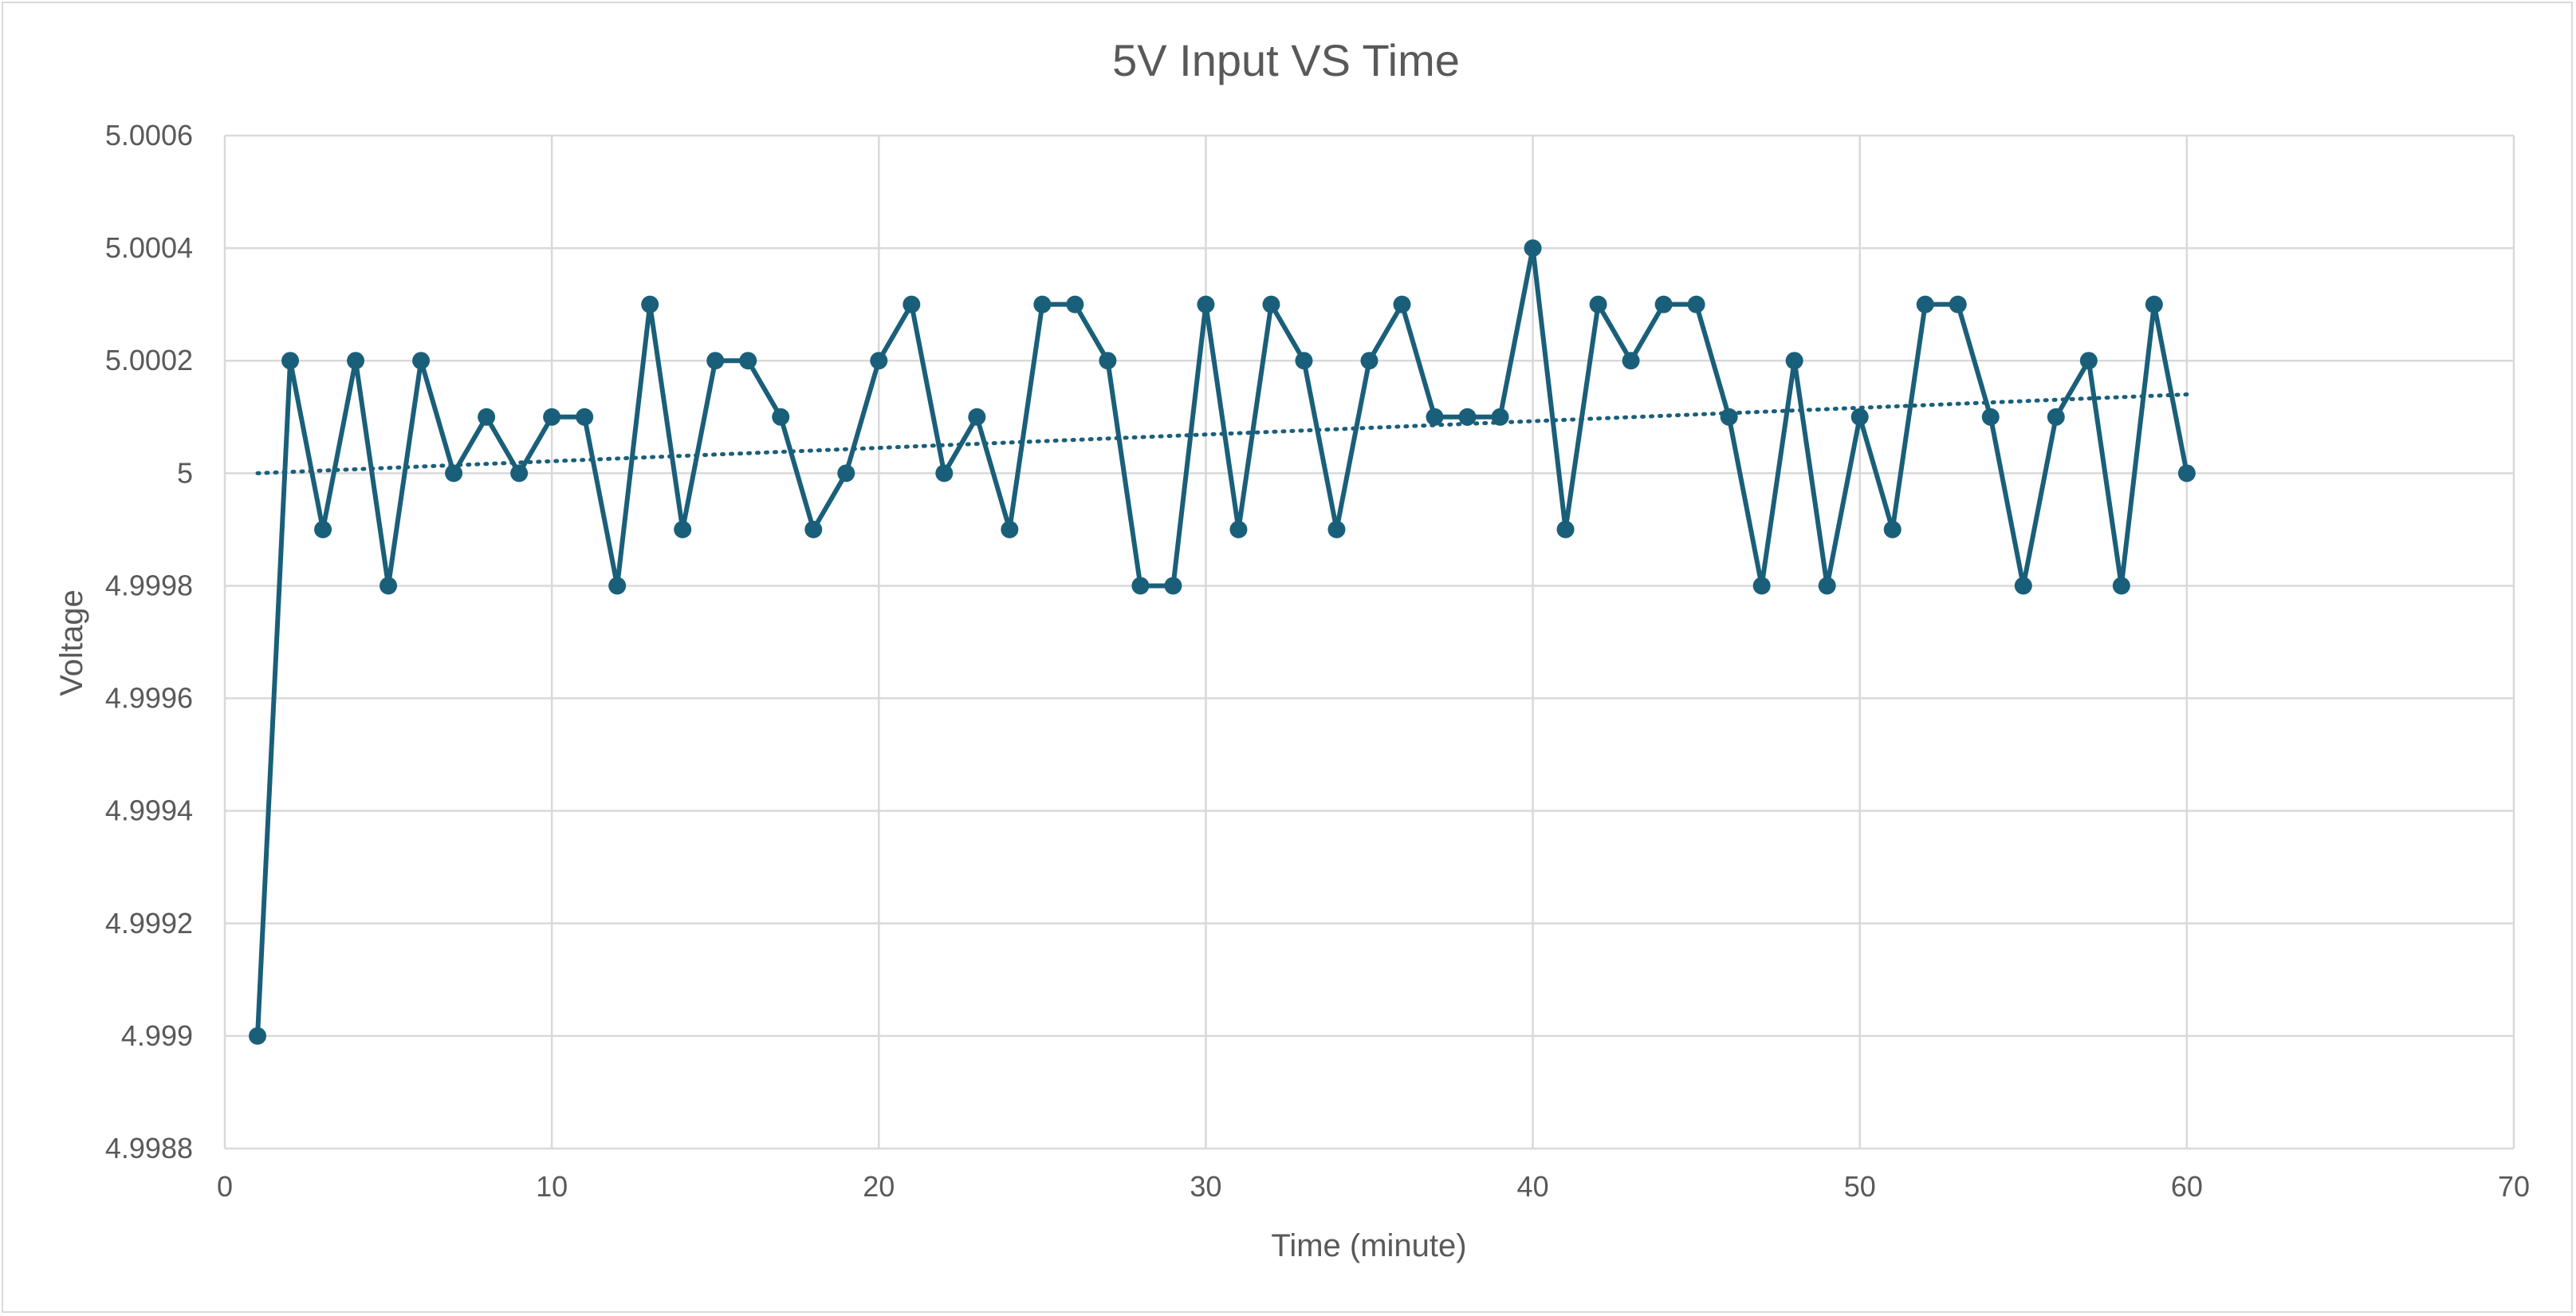  What do you see at coordinates (1206, 1187) in the screenshot?
I see `x-tick-label: 30` at bounding box center [1206, 1187].